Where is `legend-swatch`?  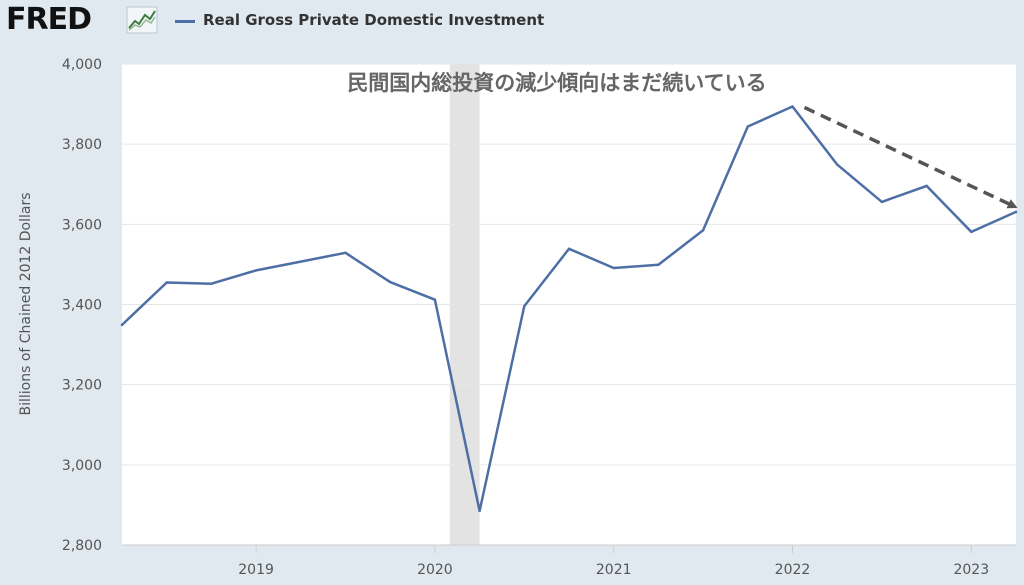 legend-swatch is located at coordinates (185, 21).